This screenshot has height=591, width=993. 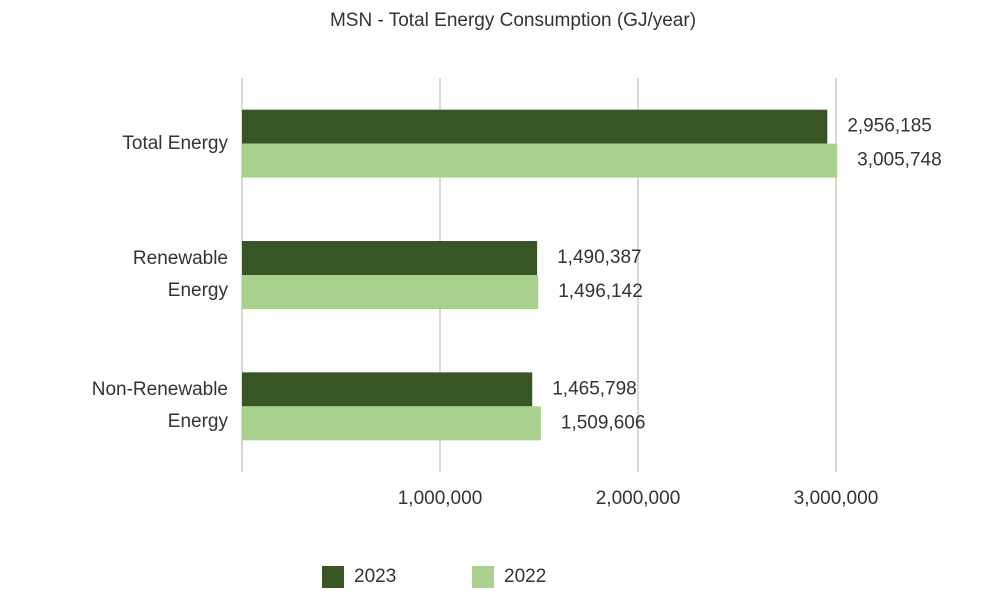 What do you see at coordinates (440, 498) in the screenshot?
I see `x-tick-label: 1,000,000` at bounding box center [440, 498].